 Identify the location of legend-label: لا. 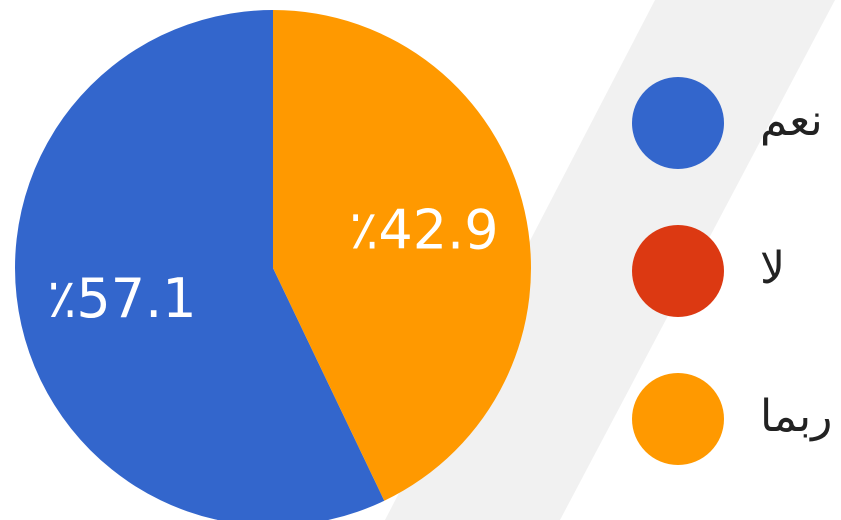
(772, 268).